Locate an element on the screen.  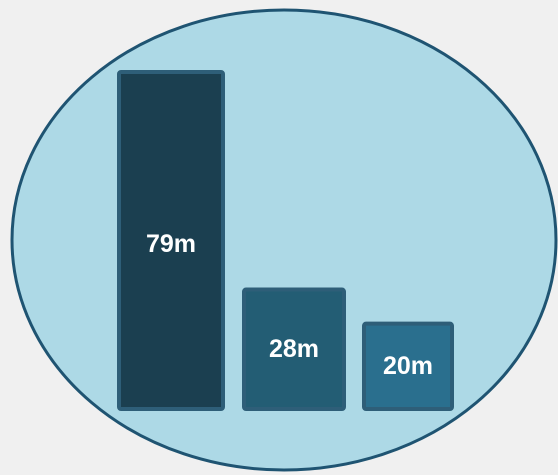
bar-label-1: 79m is located at coordinates (171, 244).